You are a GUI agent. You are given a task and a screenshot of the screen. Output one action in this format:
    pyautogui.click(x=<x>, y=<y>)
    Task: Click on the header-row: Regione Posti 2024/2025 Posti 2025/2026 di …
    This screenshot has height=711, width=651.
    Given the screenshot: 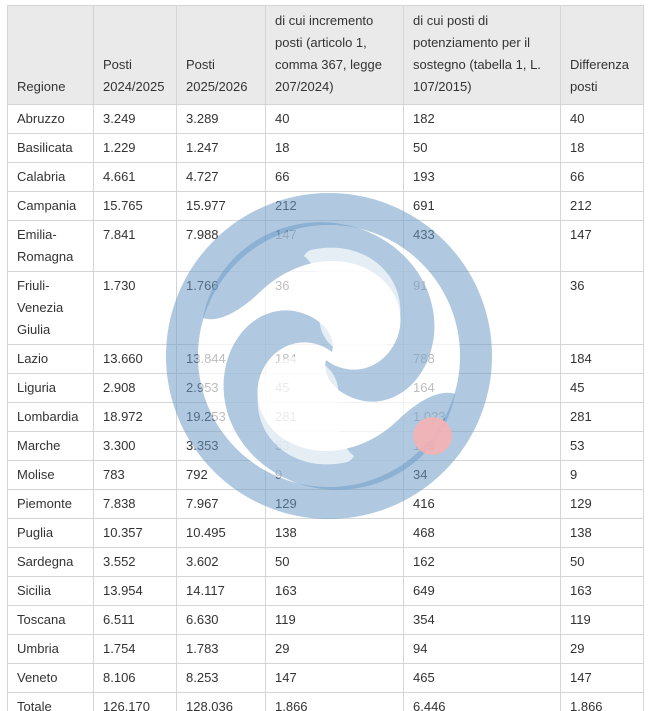 What is the action you would take?
    pyautogui.click(x=325, y=55)
    